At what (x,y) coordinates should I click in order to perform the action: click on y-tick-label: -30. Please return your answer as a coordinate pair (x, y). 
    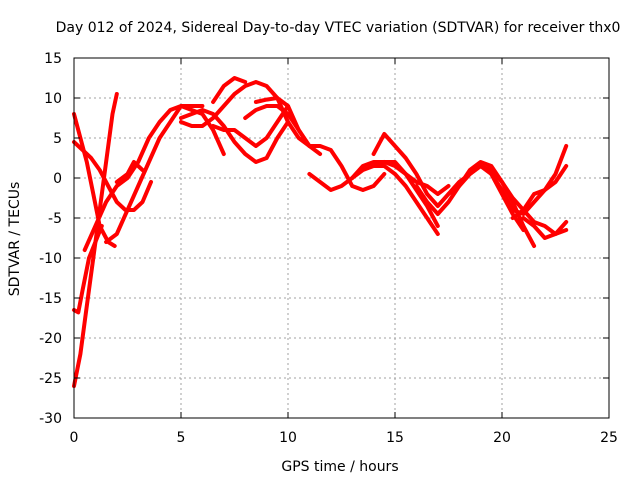
    Looking at the image, I should click on (50, 419).